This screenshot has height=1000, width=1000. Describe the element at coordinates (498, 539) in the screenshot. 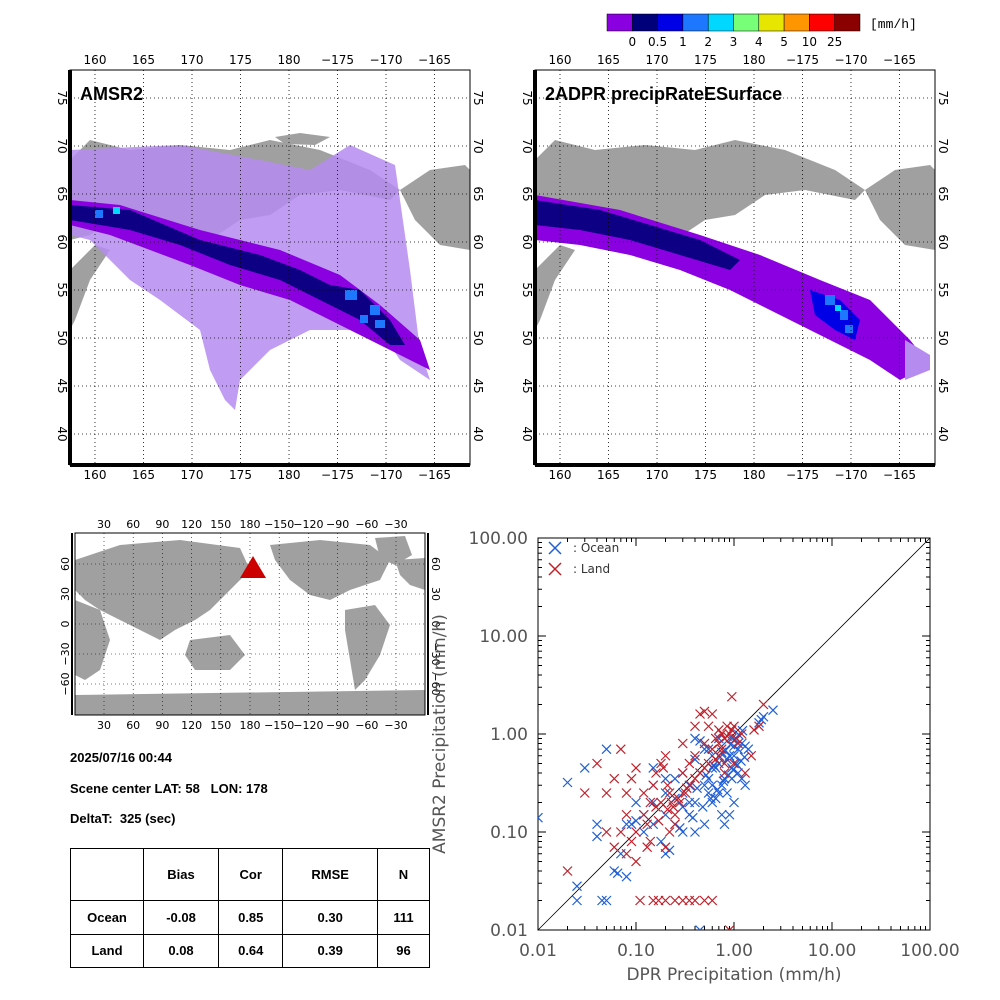

I see `y-tick-label: 100.00` at that location.